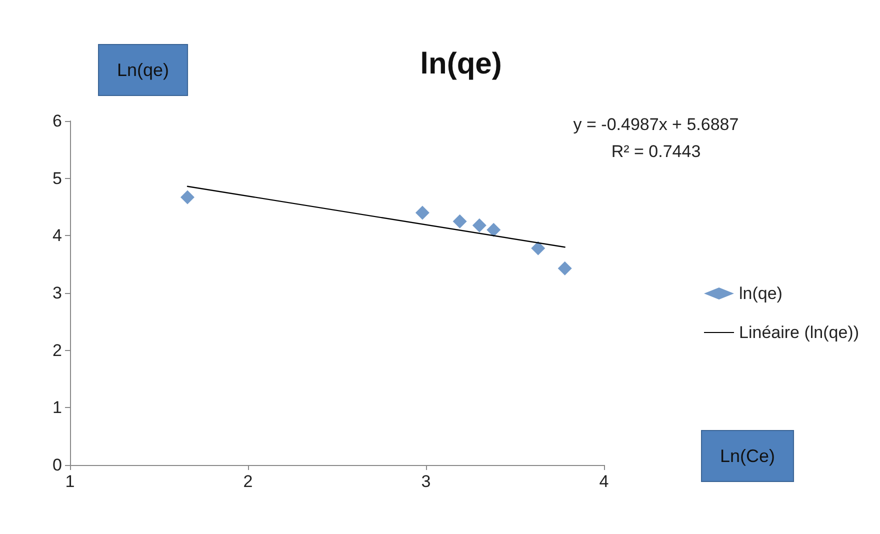 This screenshot has height=534, width=880. What do you see at coordinates (57, 408) in the screenshot?
I see `y-tick-label: 1` at bounding box center [57, 408].